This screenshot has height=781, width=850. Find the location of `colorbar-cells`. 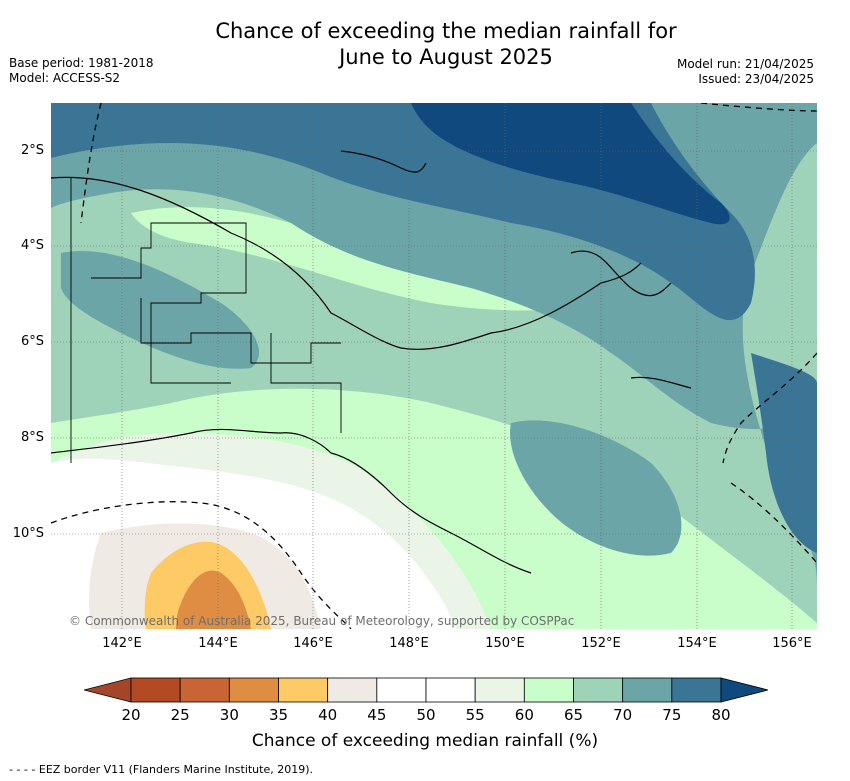

colorbar-cells is located at coordinates (426, 690).